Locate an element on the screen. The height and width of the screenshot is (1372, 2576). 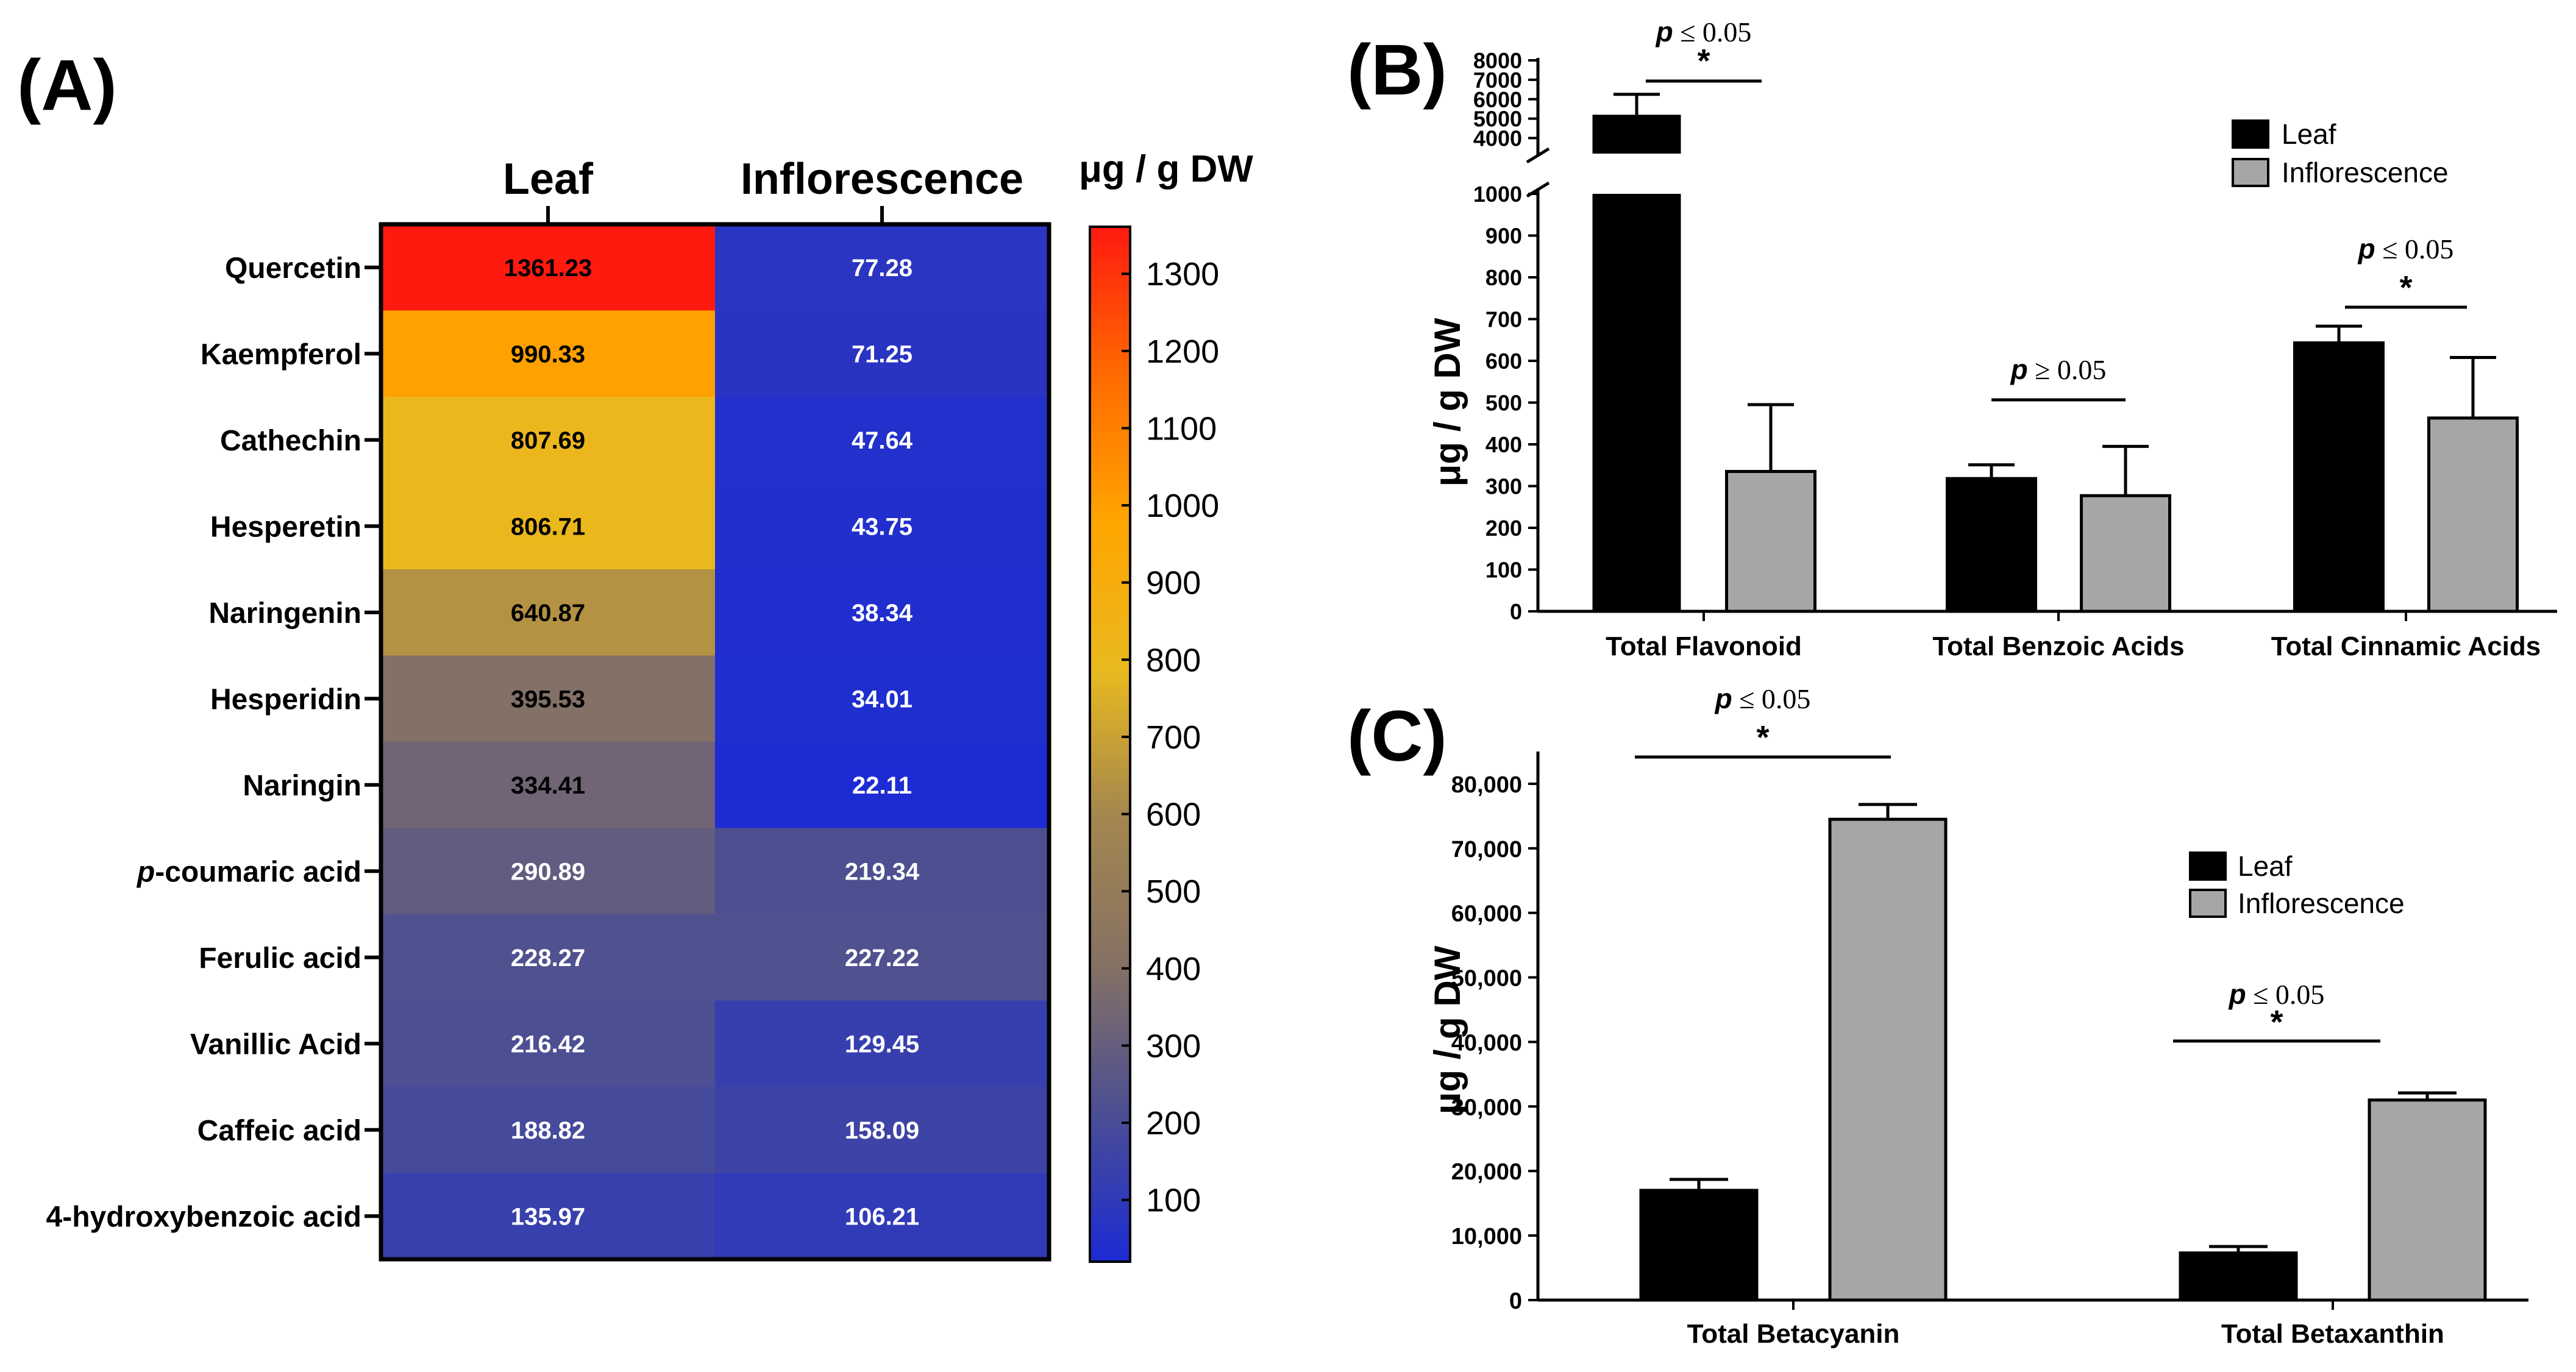
colorbar-tick-label: 700 is located at coordinates (1173, 737).